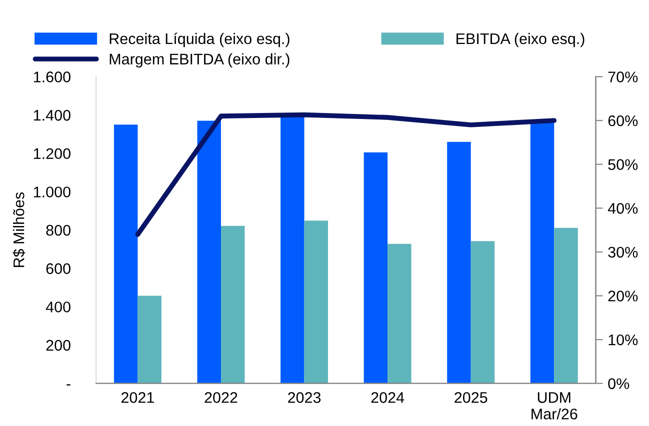  What do you see at coordinates (52, 115) in the screenshot?
I see `y-tick-label: 1.400` at bounding box center [52, 115].